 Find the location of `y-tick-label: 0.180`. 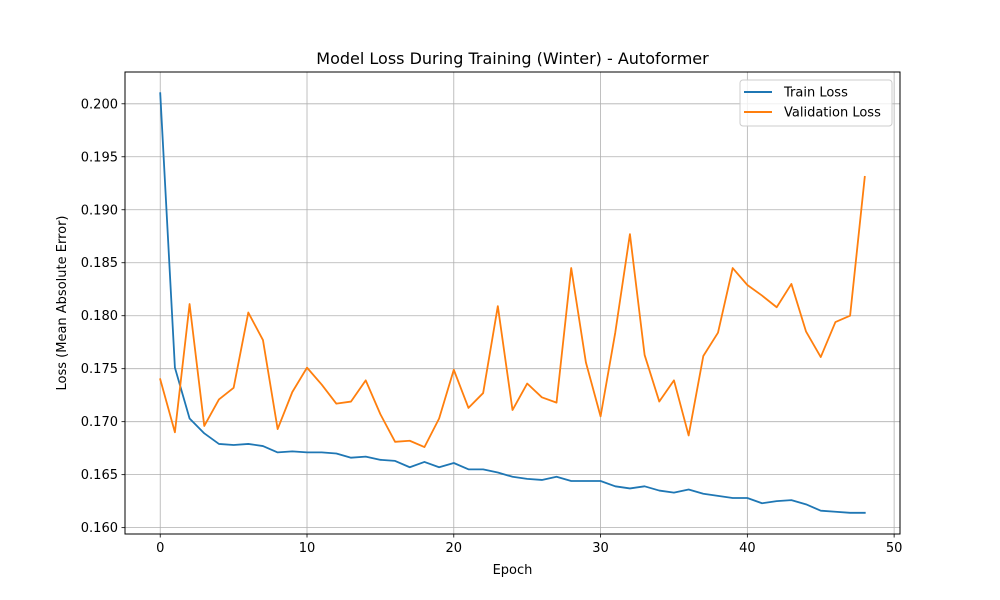

y-tick-label: 0.180 is located at coordinates (99, 316).